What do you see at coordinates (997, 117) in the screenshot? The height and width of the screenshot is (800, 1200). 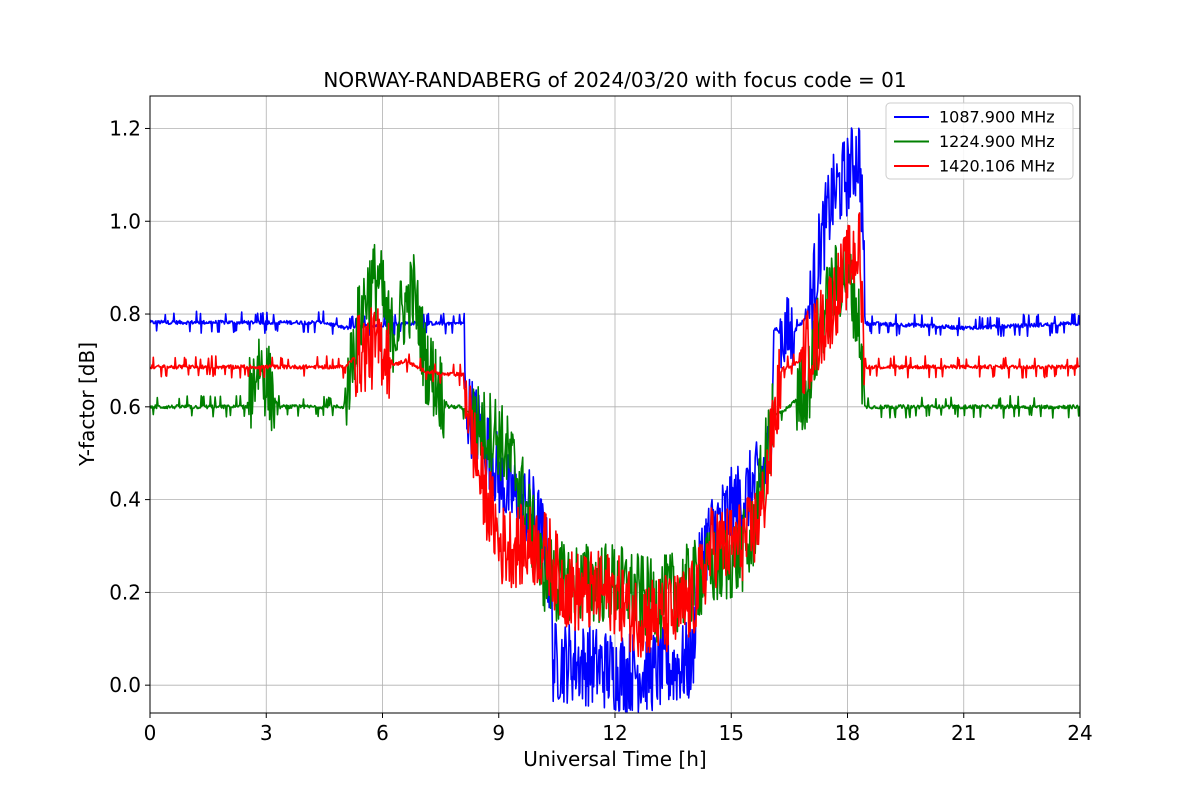 I see `legend-label: 1087.900 MHz` at bounding box center [997, 117].